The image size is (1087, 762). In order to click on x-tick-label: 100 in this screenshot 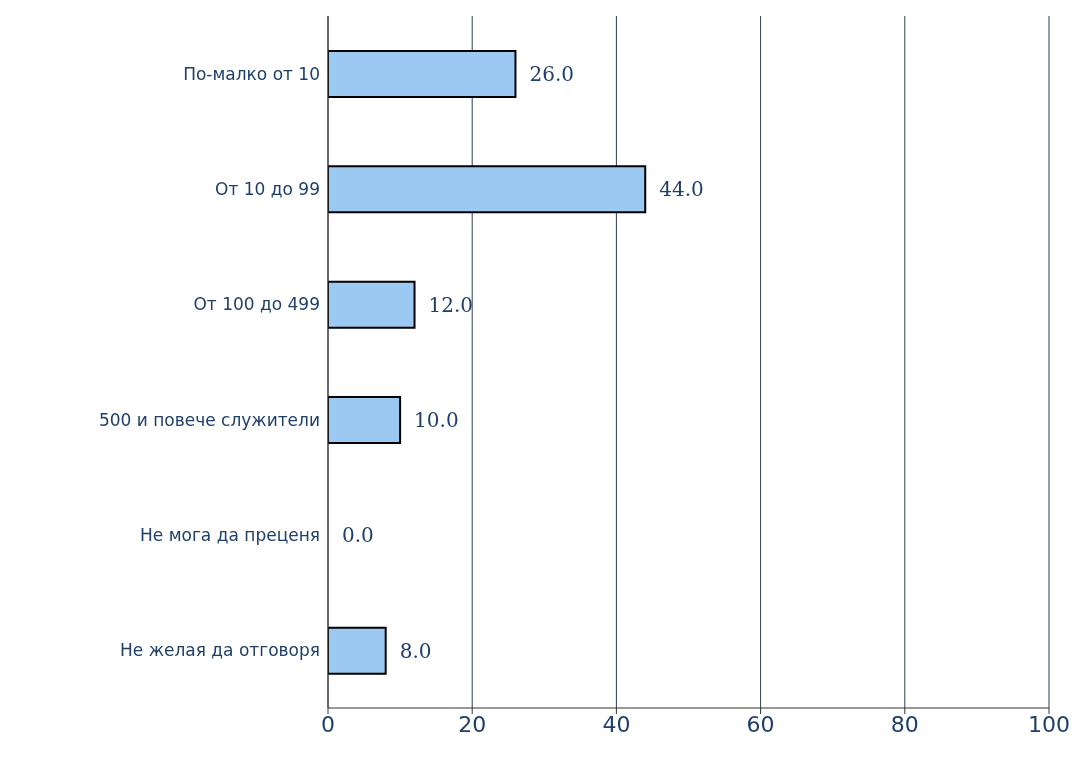, I will do `click(1049, 724)`.